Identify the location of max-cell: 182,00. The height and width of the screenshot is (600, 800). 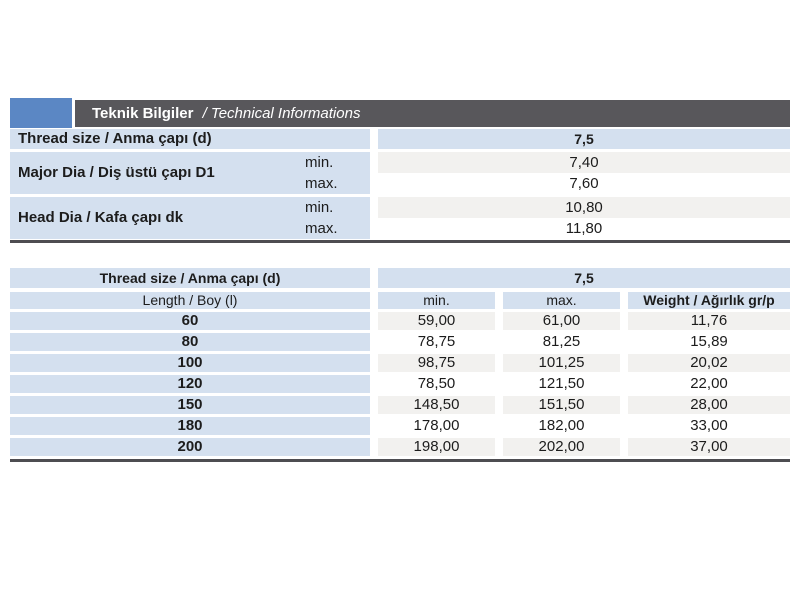
(561, 425).